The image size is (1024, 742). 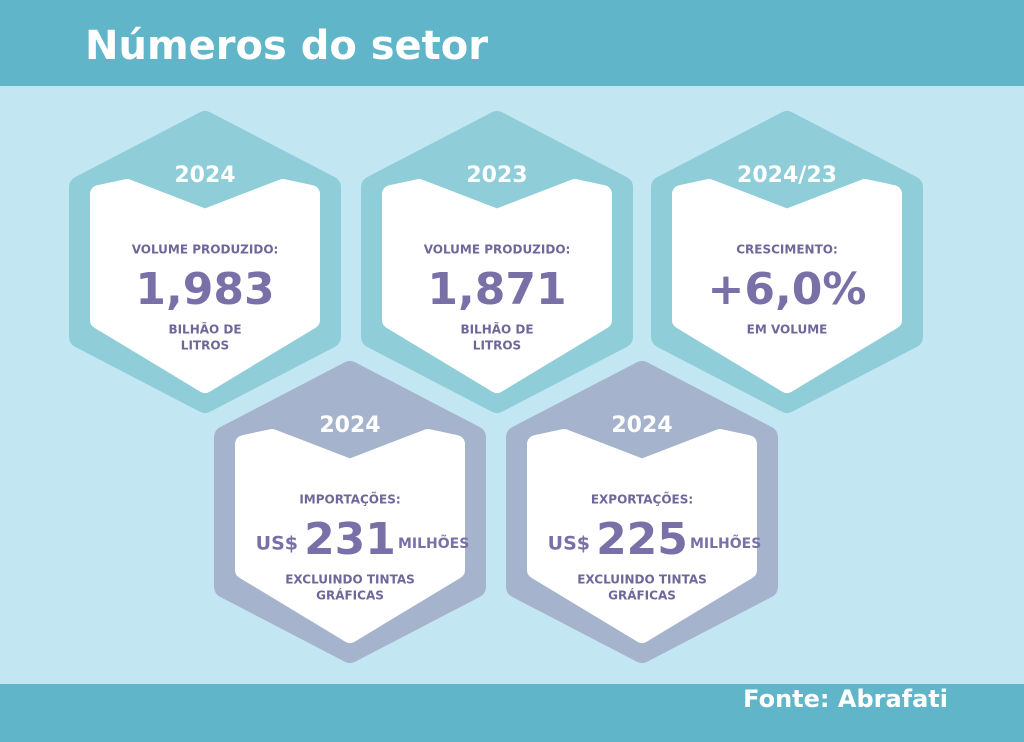 What do you see at coordinates (642, 539) in the screenshot?
I see `value: 225` at bounding box center [642, 539].